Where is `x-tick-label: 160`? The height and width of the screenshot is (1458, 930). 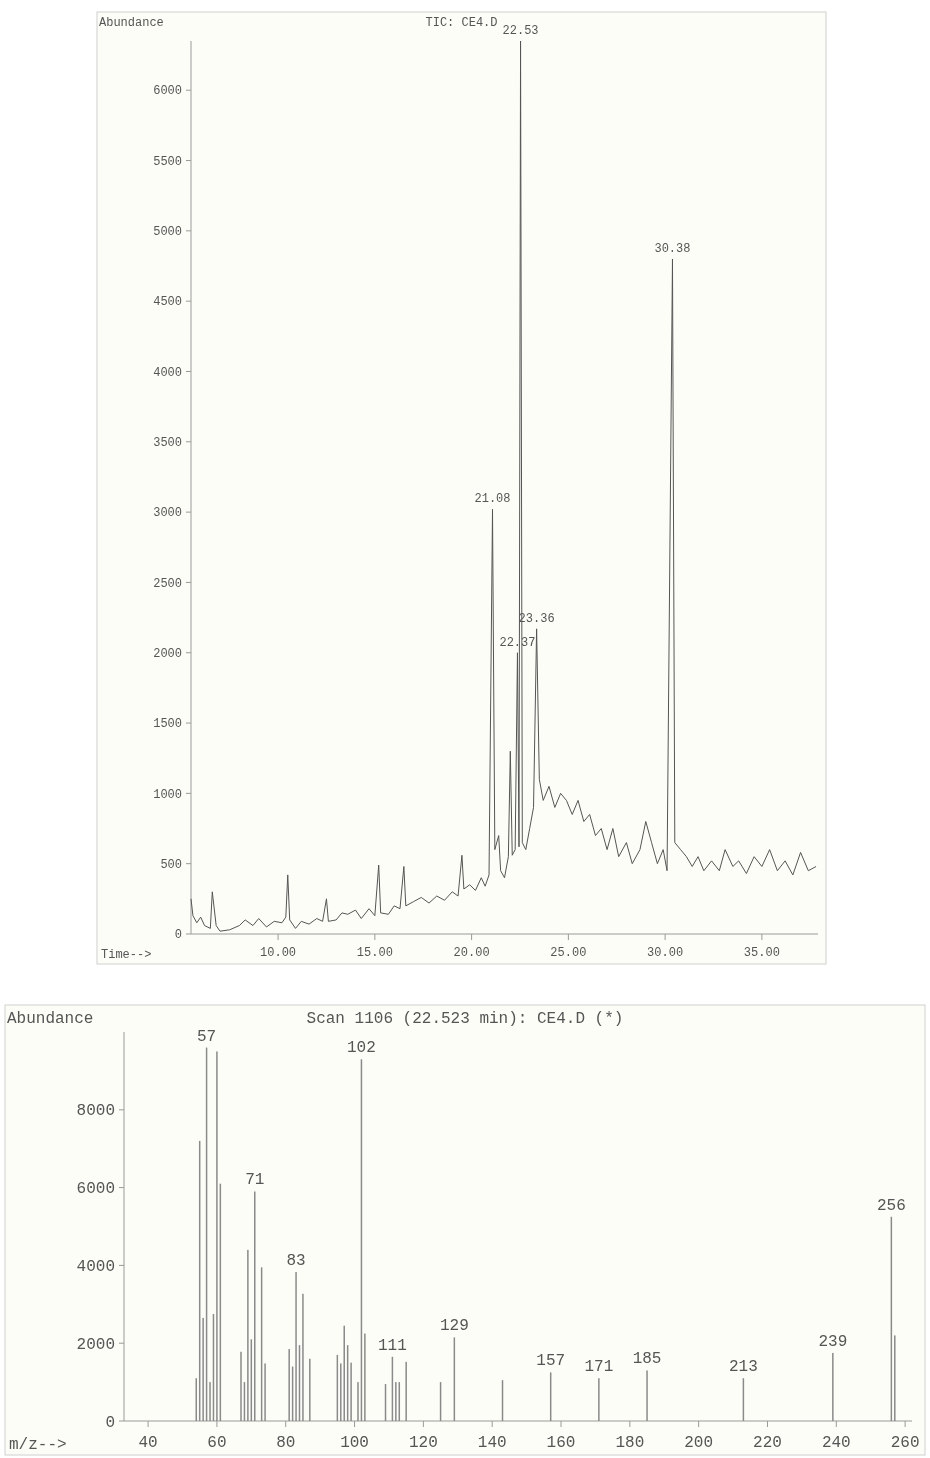 x-tick-label: 160 is located at coordinates (561, 1443).